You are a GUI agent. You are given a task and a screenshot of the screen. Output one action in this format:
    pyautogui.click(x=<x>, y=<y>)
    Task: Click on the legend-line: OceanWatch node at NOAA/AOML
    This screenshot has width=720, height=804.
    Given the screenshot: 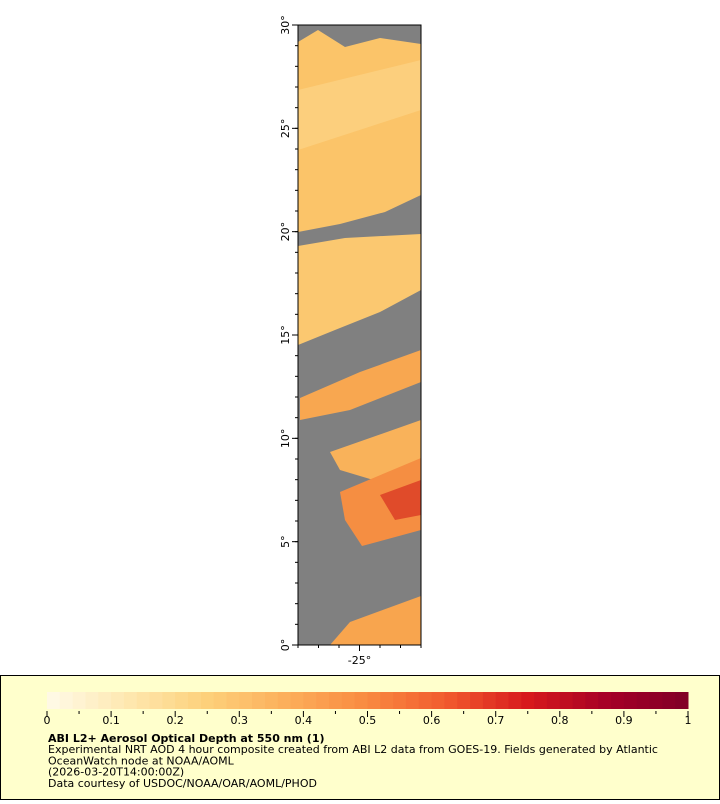 What is the action you would take?
    pyautogui.click(x=141, y=760)
    